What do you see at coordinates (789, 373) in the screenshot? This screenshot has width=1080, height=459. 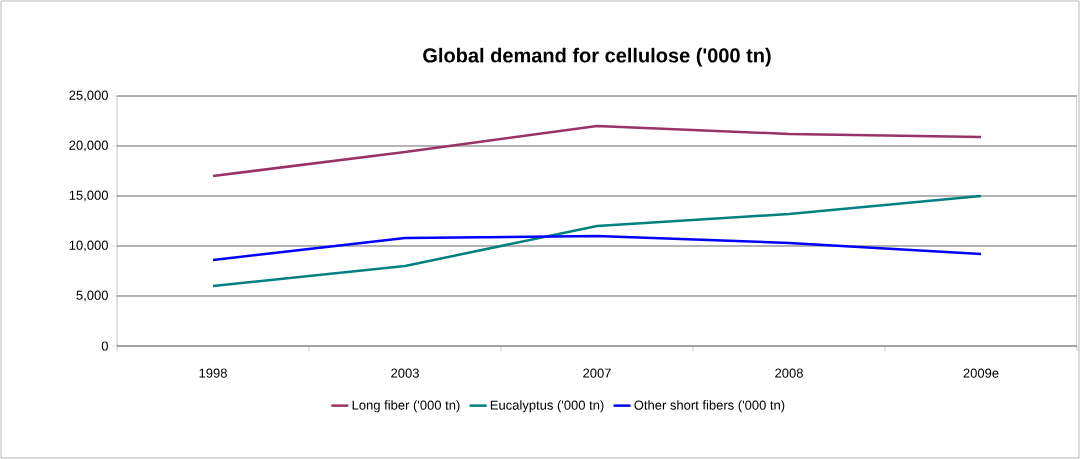 I see `x-tick-label: 2008` at bounding box center [789, 373].